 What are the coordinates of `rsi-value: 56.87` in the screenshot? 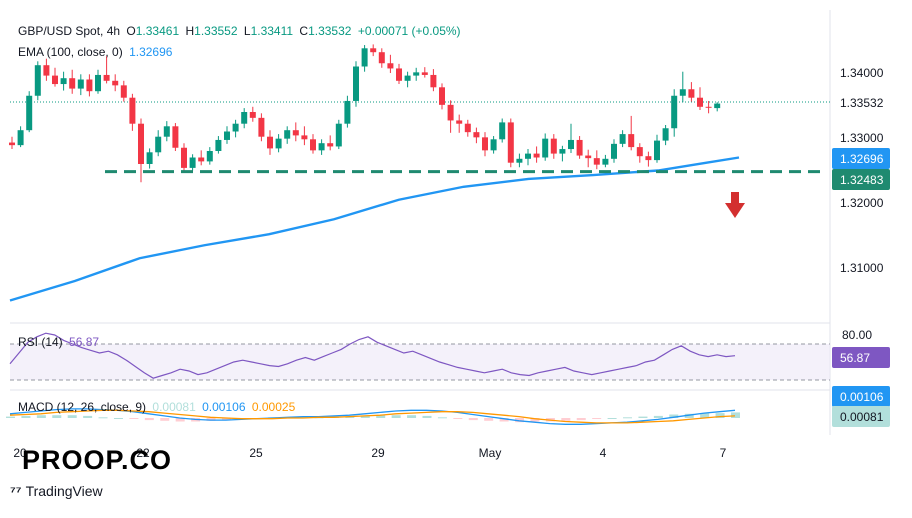 It's located at (84, 342).